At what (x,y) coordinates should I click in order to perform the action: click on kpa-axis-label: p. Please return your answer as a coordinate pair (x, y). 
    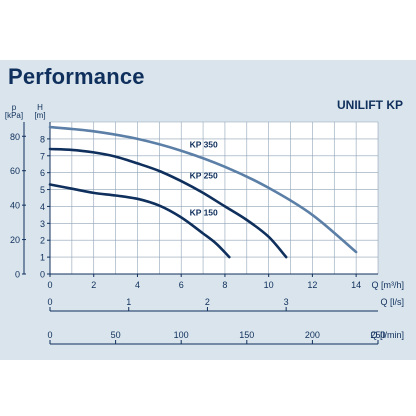
    Looking at the image, I should click on (14, 107).